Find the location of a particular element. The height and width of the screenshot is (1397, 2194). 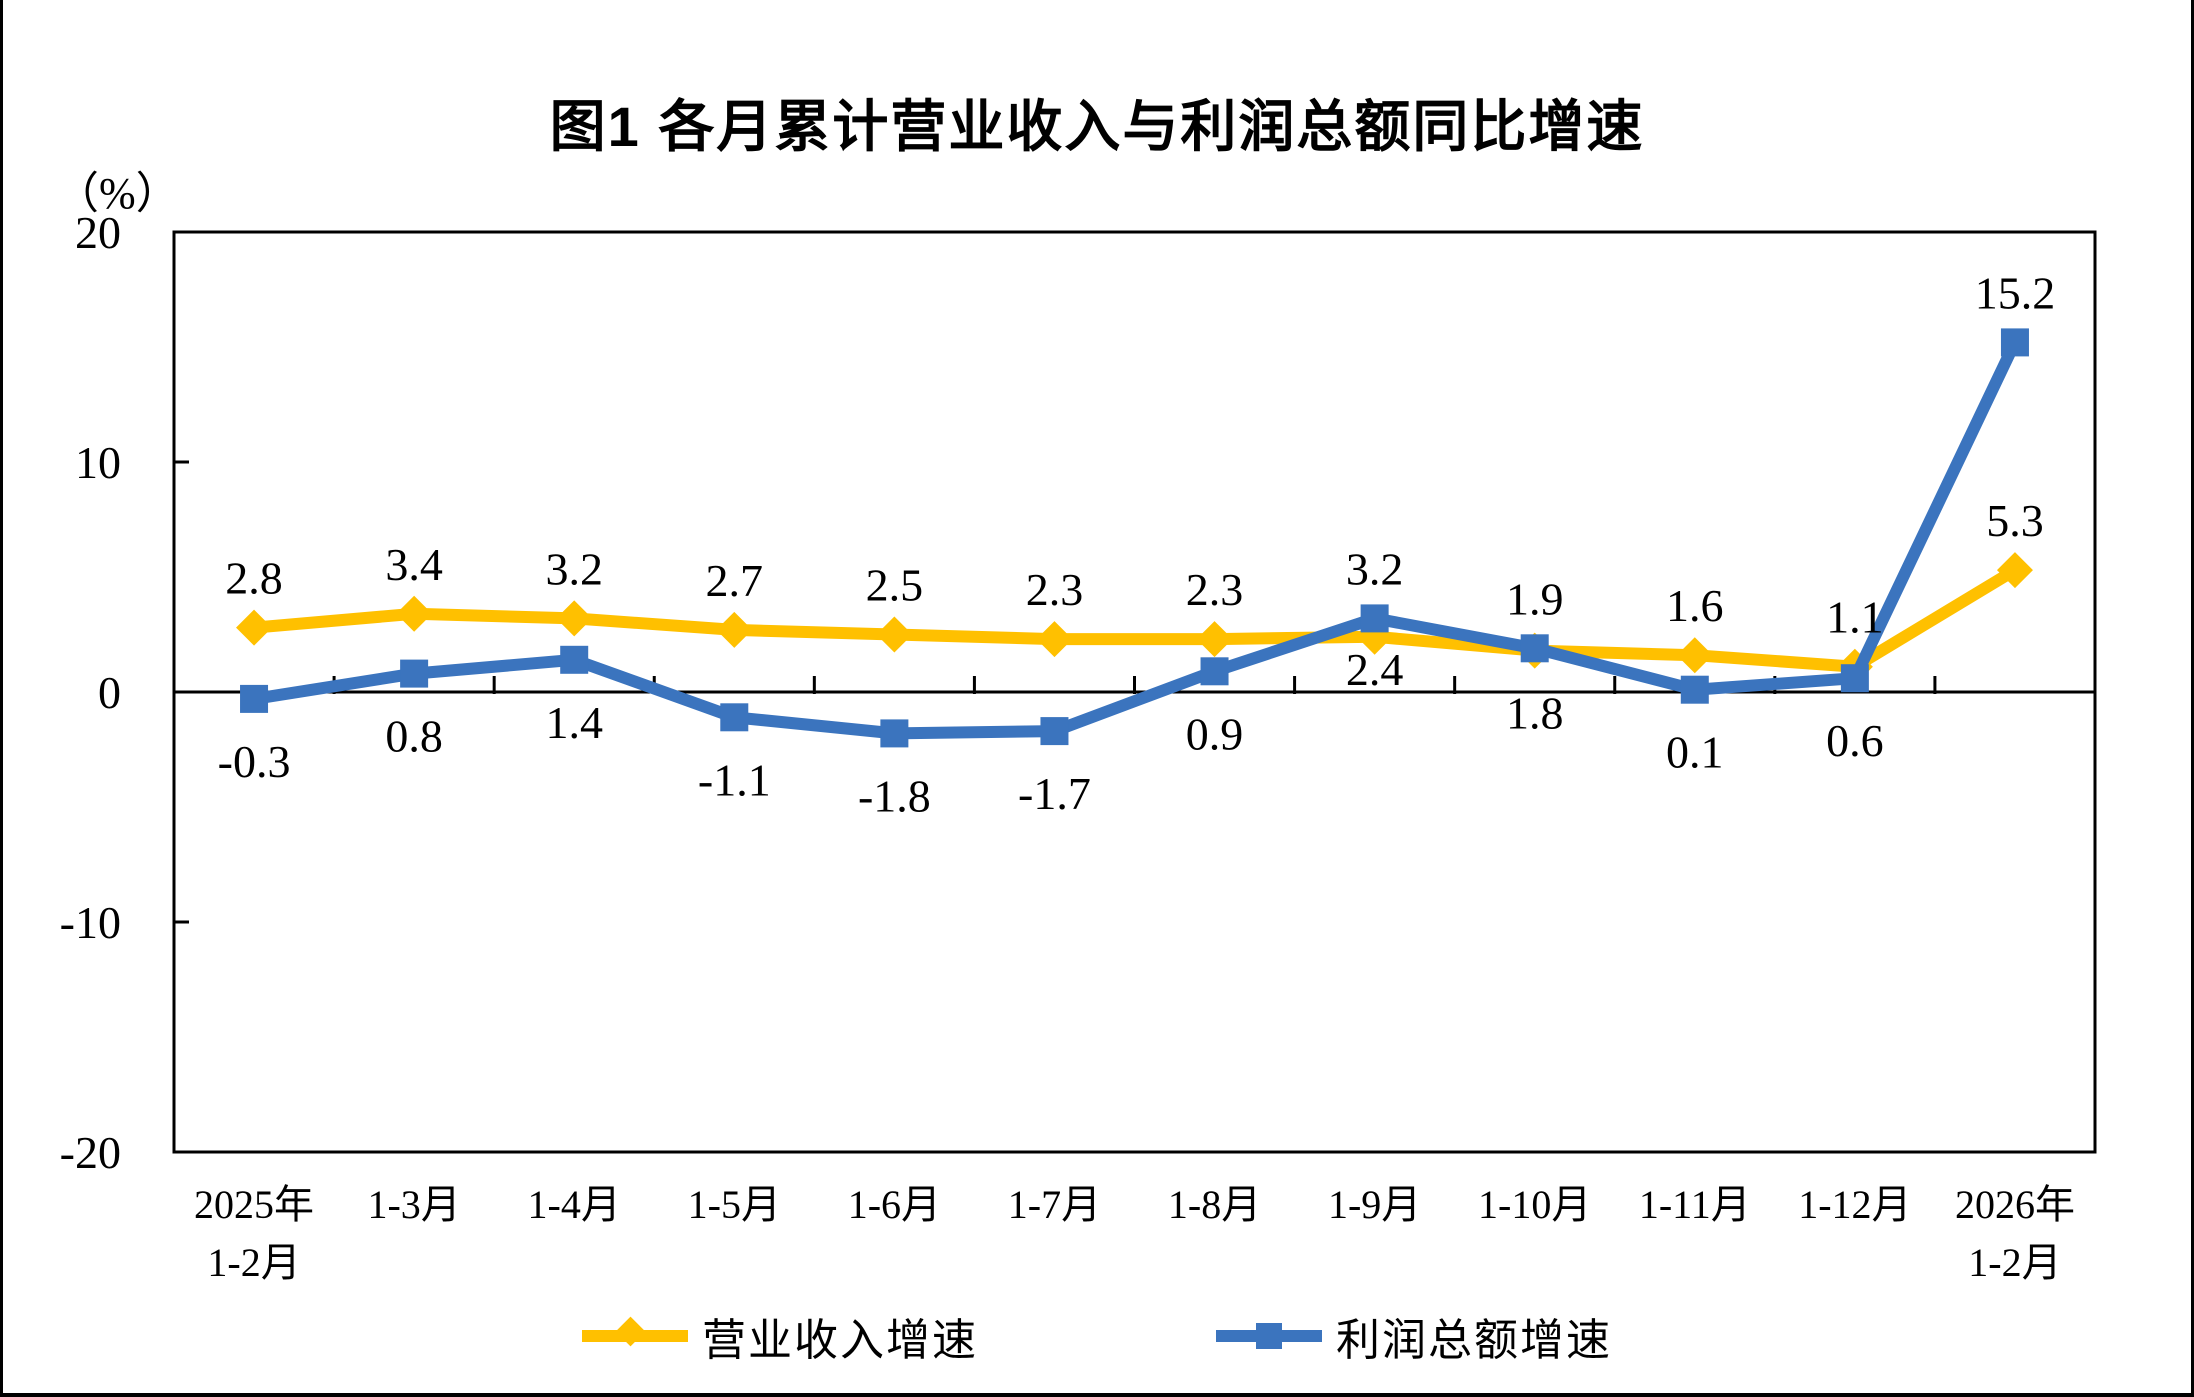

legend-label-revenue: 营业收入增速 is located at coordinates (840, 1340).